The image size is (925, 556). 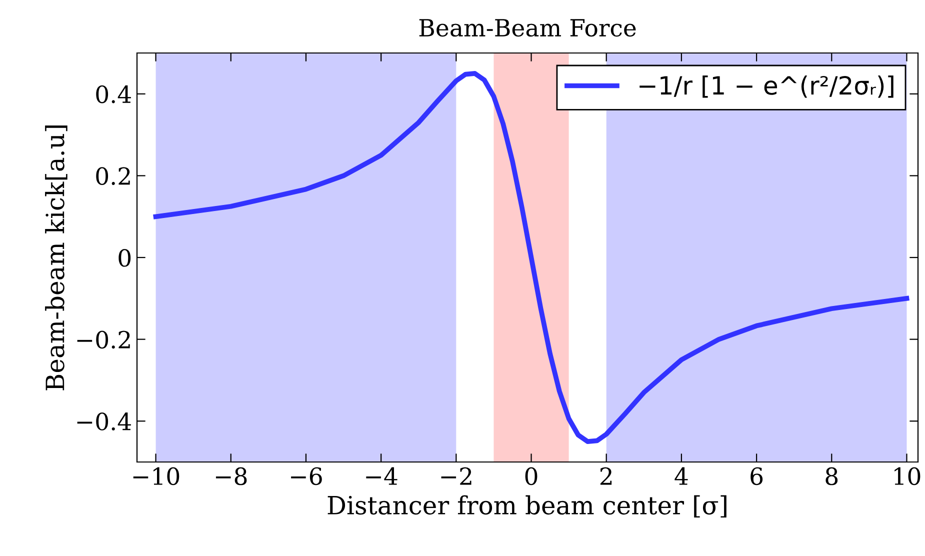 What do you see at coordinates (456, 476) in the screenshot?
I see `x-tick-label: −2` at bounding box center [456, 476].